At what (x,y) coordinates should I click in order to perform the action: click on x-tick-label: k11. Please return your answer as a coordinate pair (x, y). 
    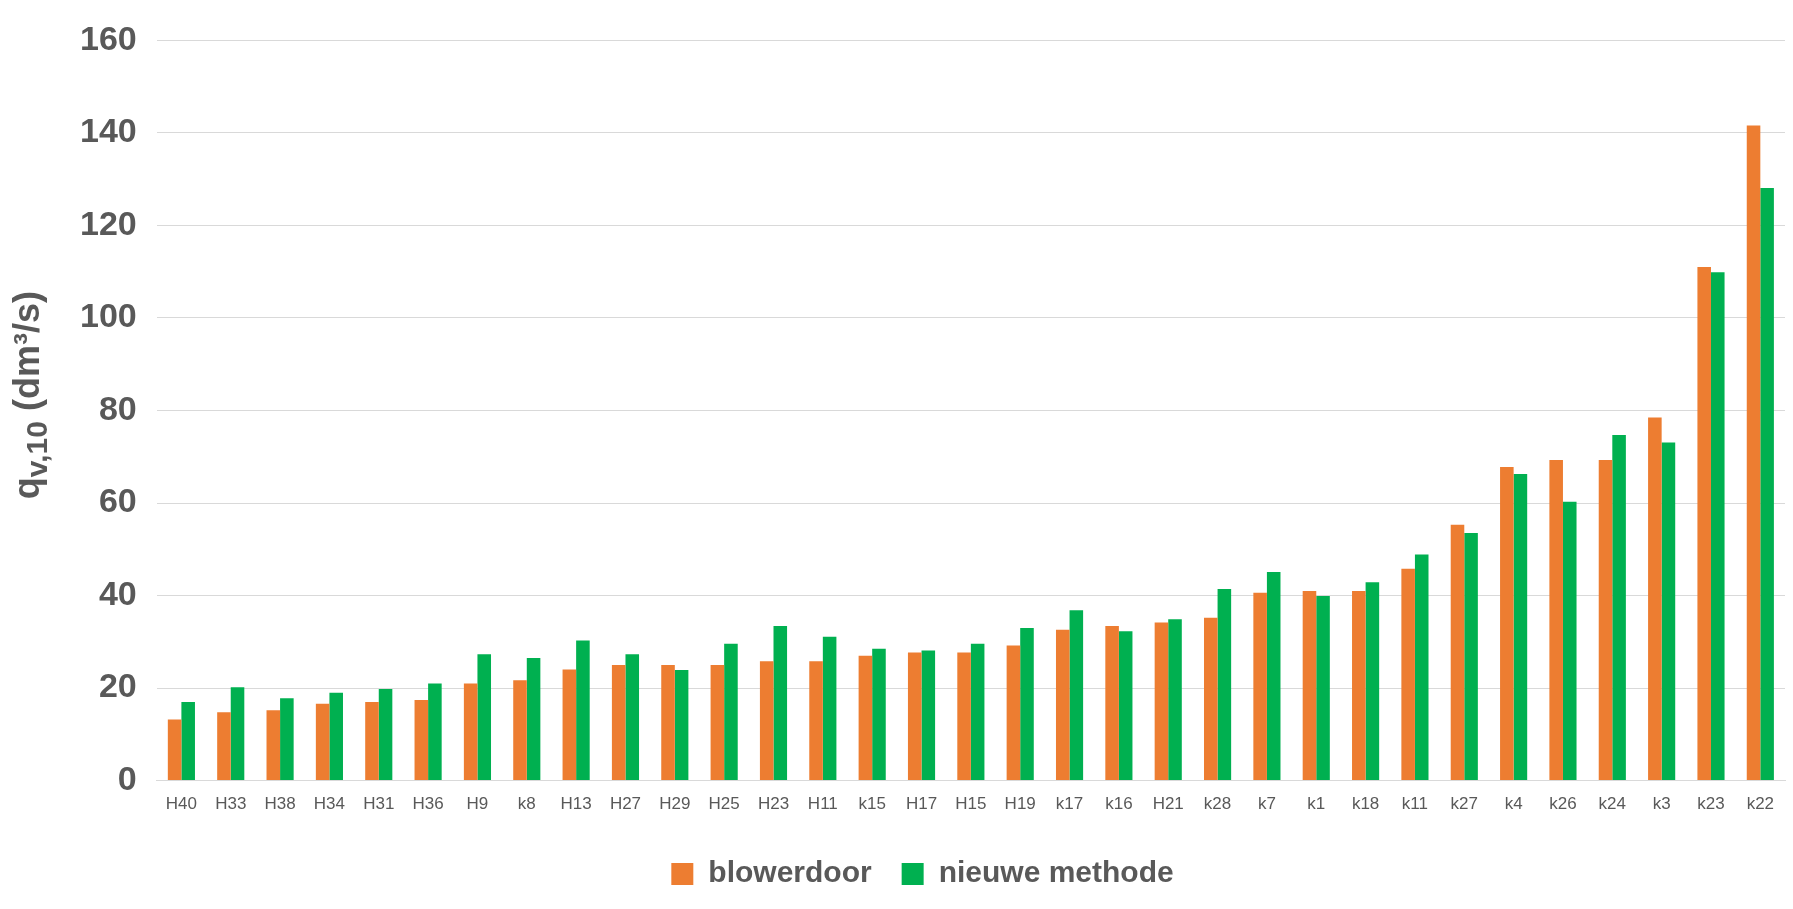
    Looking at the image, I should click on (1415, 804).